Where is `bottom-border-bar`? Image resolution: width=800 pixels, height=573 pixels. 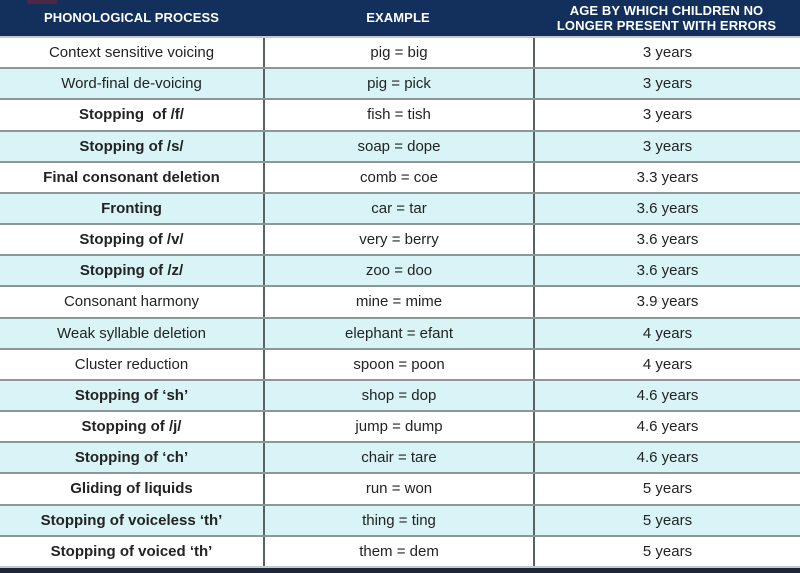
bottom-border-bar is located at coordinates (400, 569).